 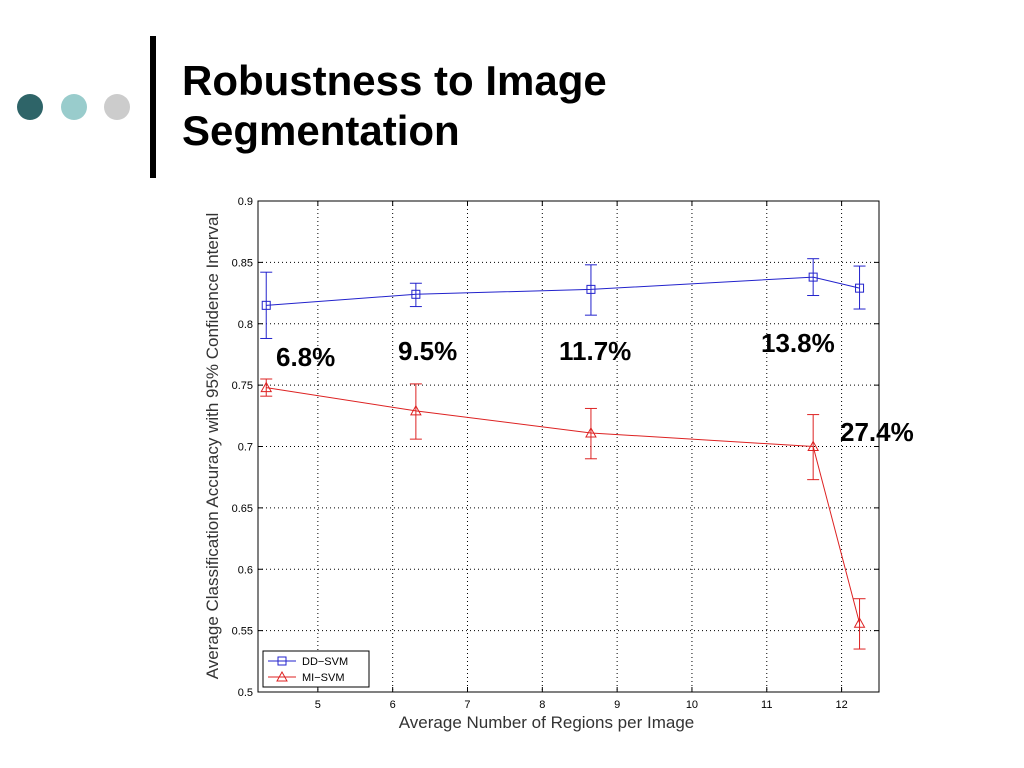 What do you see at coordinates (546, 722) in the screenshot?
I see `x-axis-label: Average Number of Regions per Image` at bounding box center [546, 722].